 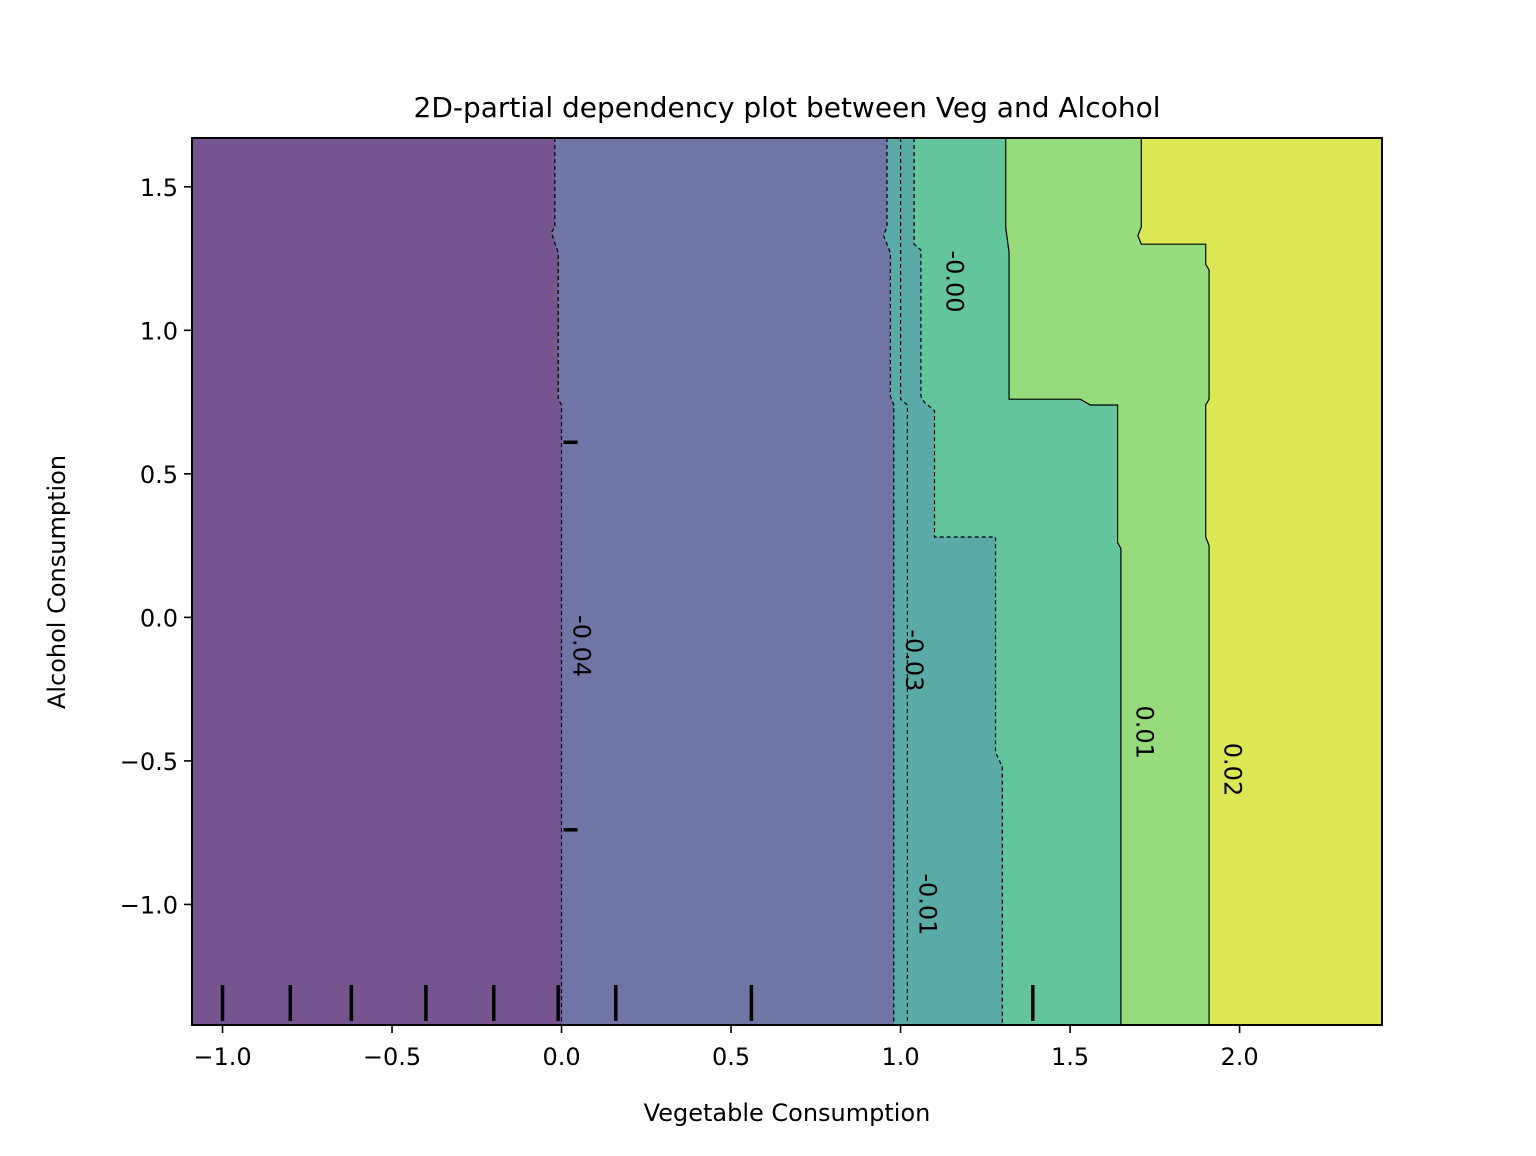 I want to click on y-tick-label: 1.5, so click(x=159, y=188).